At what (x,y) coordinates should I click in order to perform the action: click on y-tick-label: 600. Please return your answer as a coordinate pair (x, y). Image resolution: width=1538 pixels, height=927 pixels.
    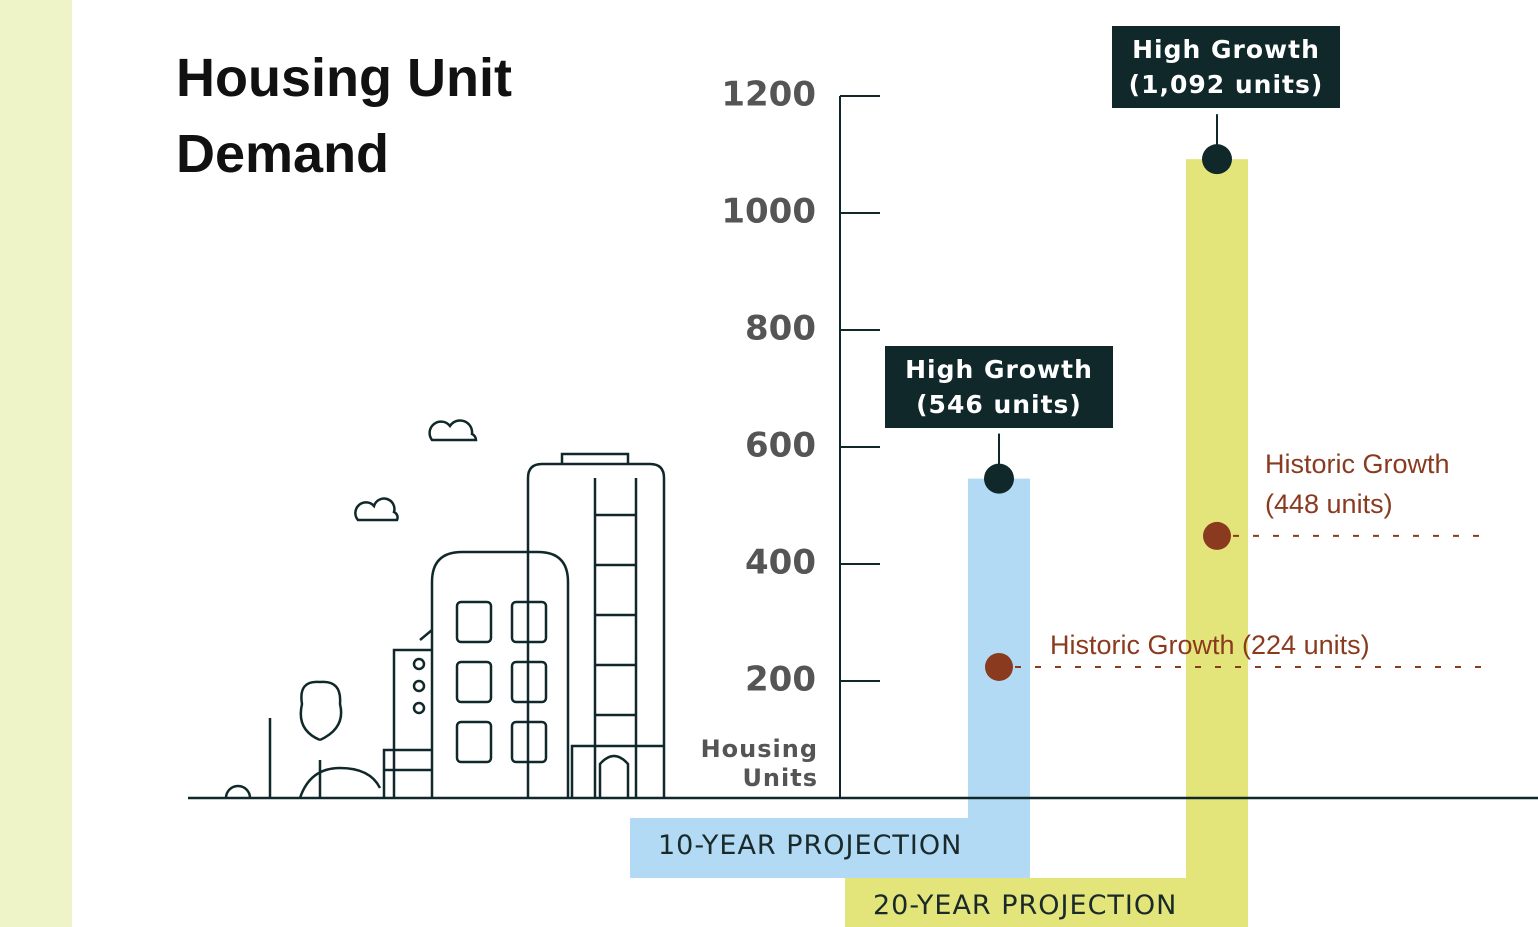
    Looking at the image, I should click on (780, 446).